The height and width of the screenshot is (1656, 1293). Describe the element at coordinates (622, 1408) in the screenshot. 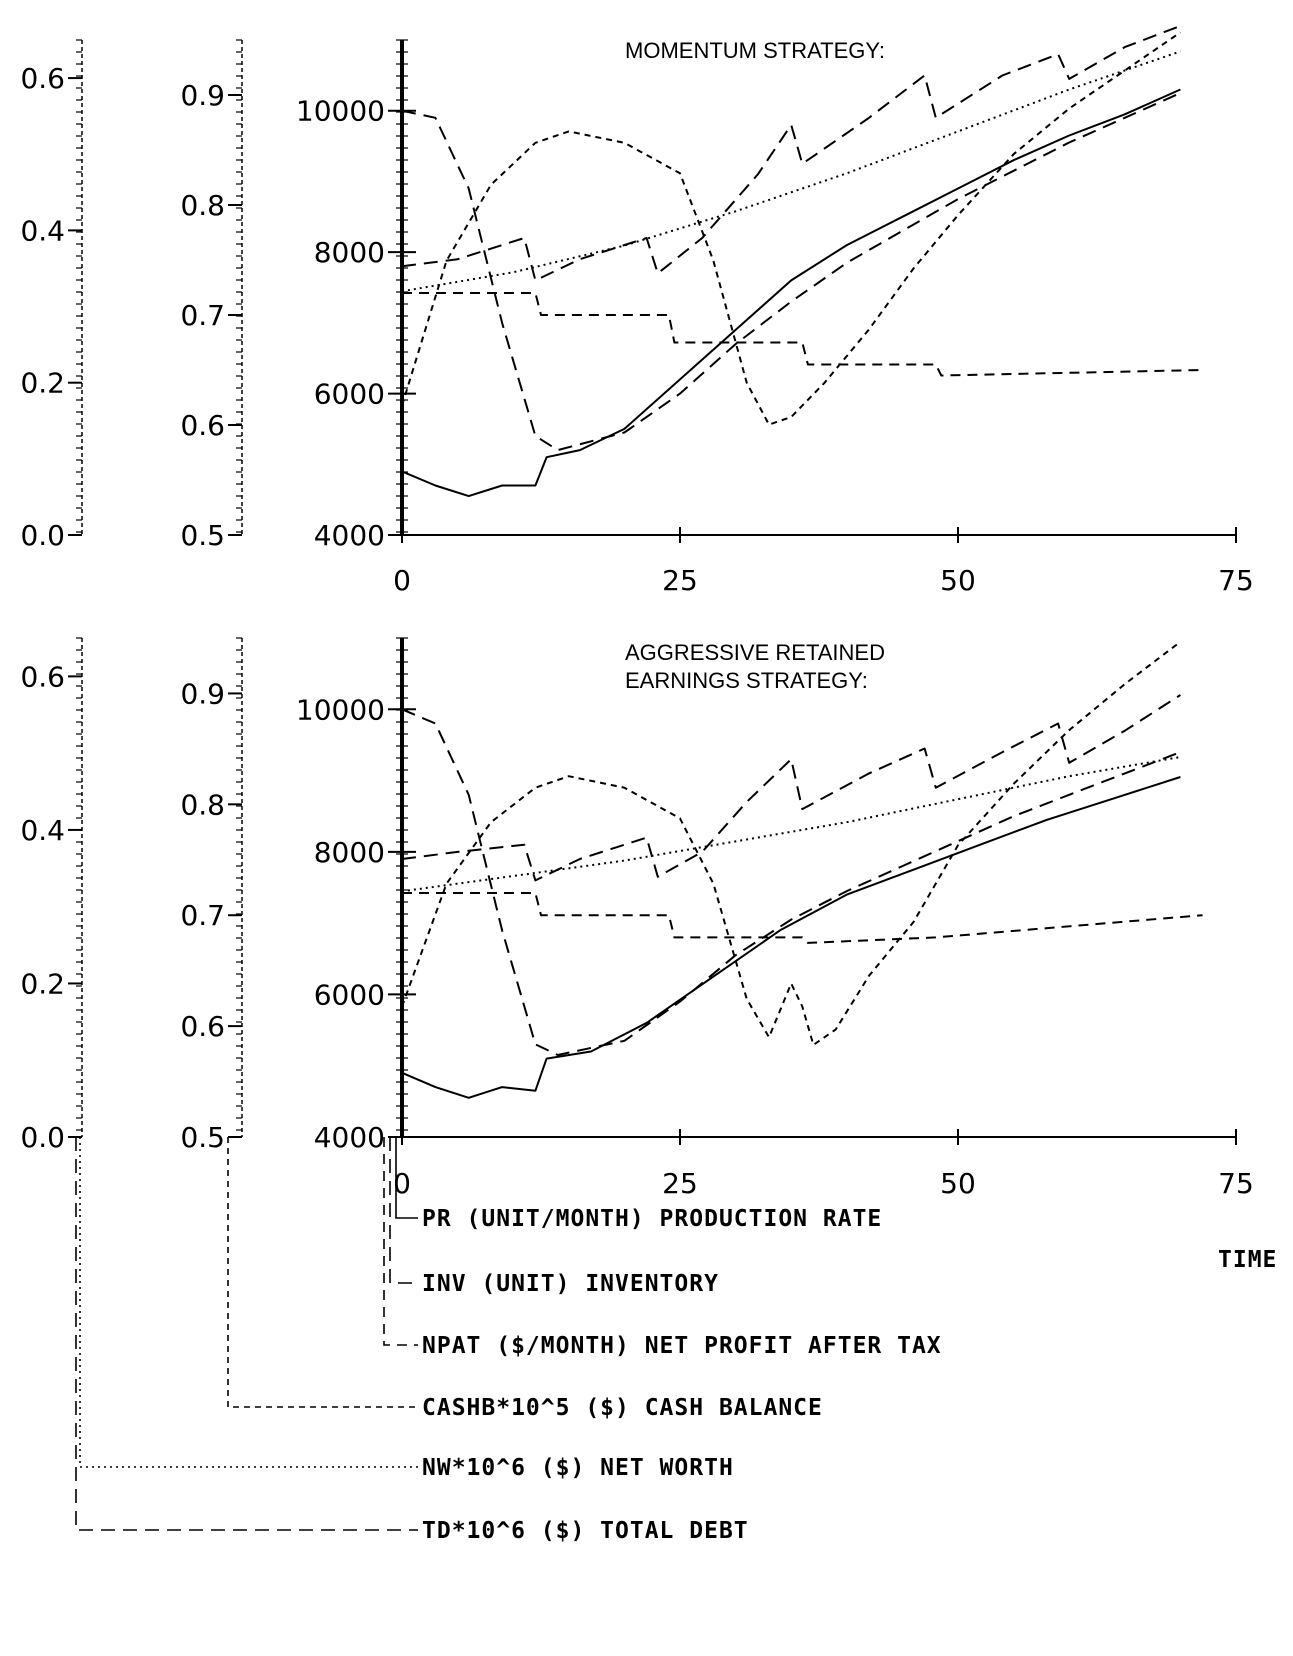

I see `legend-label: CASHB*10^5 ($) CASH BALANCE` at that location.